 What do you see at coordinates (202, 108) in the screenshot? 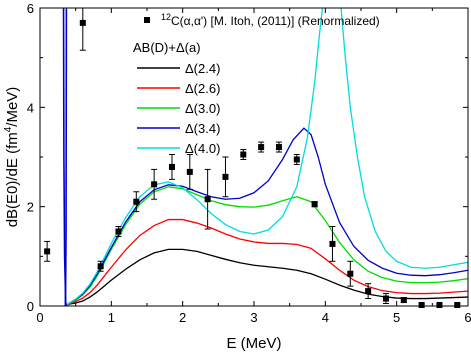
I see `legend-label-2: Δ(3.0)` at bounding box center [202, 108].